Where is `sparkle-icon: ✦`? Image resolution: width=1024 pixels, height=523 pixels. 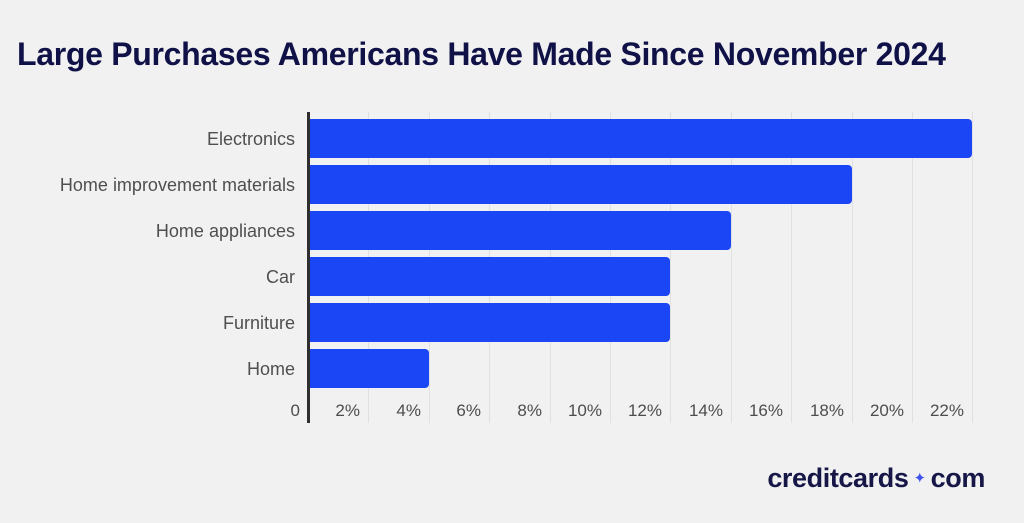 sparkle-icon: ✦ is located at coordinates (920, 478).